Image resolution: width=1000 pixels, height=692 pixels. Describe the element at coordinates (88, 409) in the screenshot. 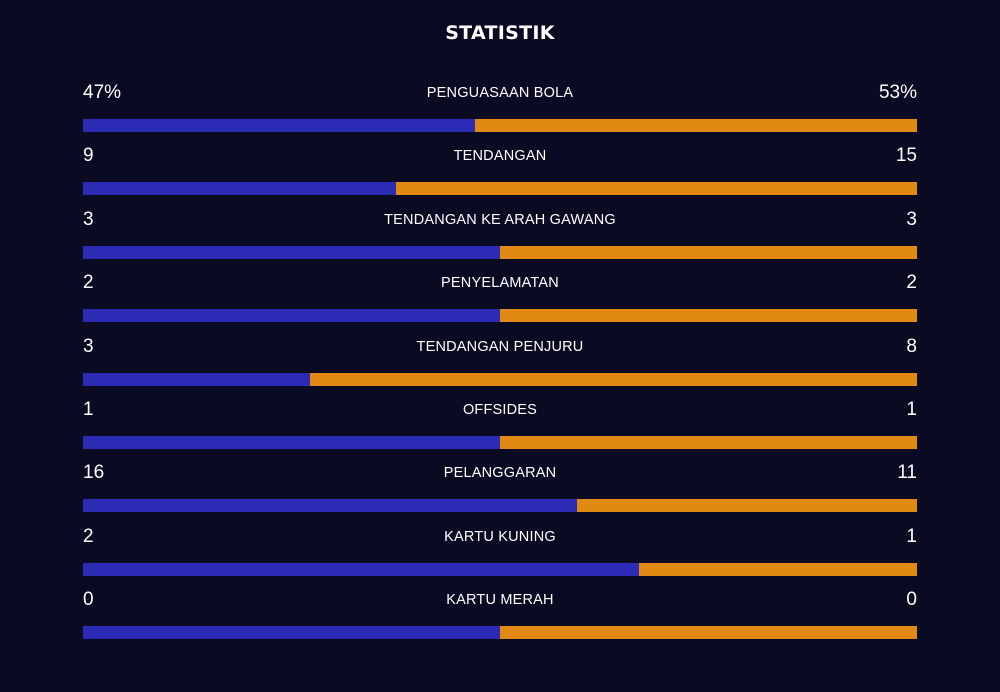

I see `home-value: 1` at that location.